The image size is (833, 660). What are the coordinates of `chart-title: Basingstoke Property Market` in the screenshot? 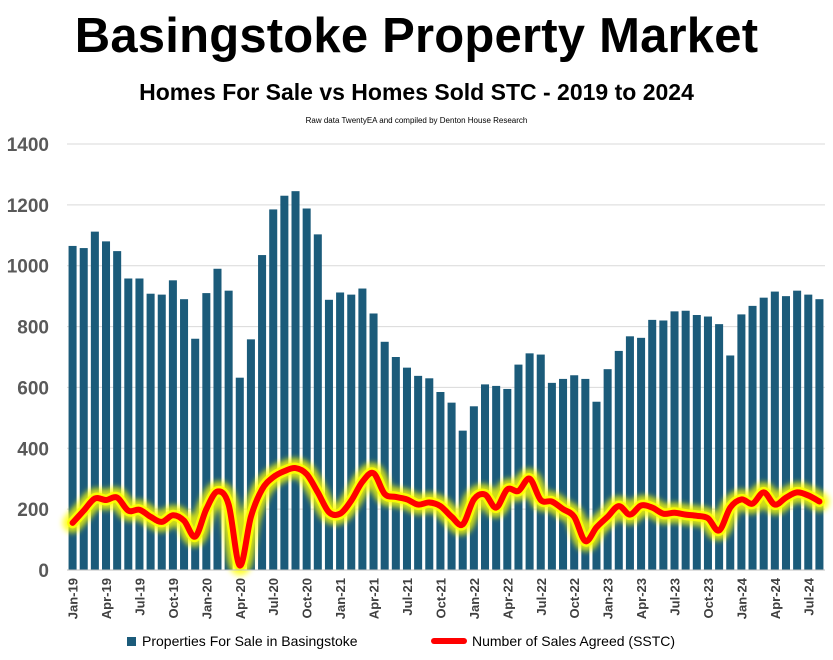 It's located at (416, 36).